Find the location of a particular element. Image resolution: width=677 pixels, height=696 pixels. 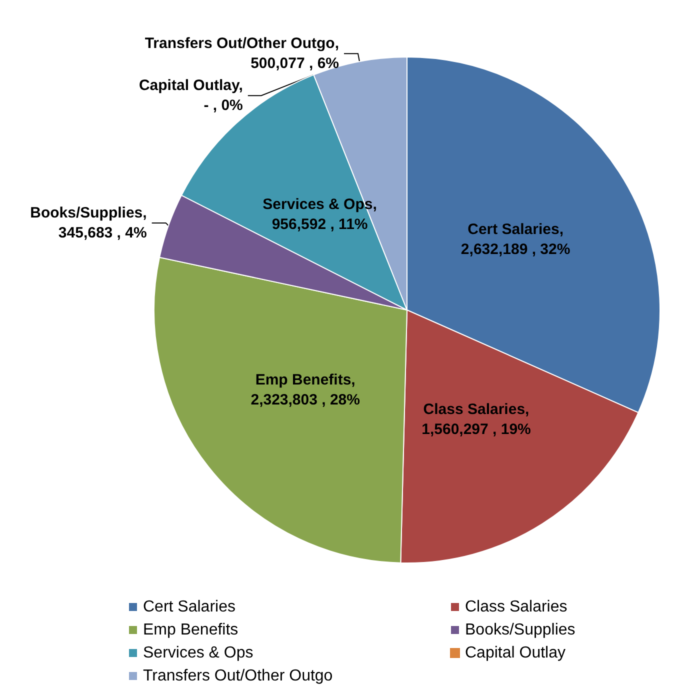

legend-label: Emp Benefits is located at coordinates (190, 630).